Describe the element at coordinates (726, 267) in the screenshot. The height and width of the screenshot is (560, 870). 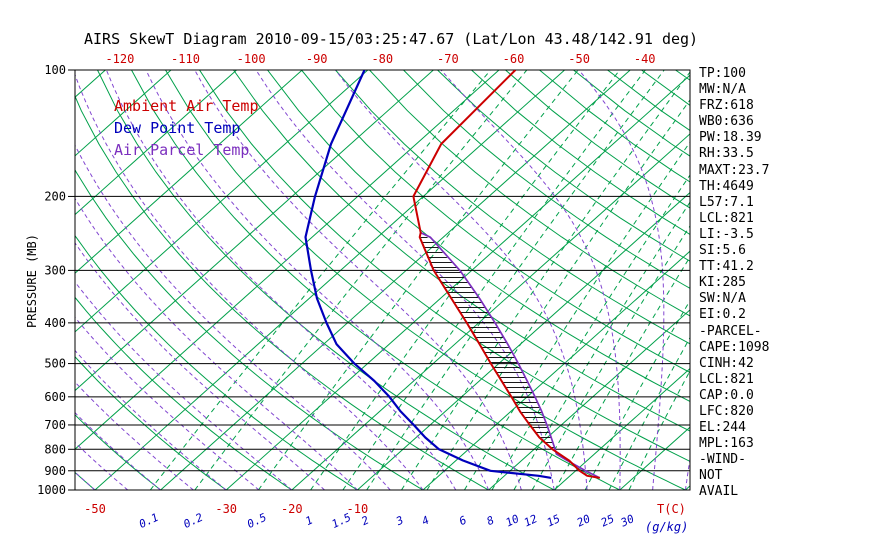
I see `stat-line: TT:41.2` at that location.